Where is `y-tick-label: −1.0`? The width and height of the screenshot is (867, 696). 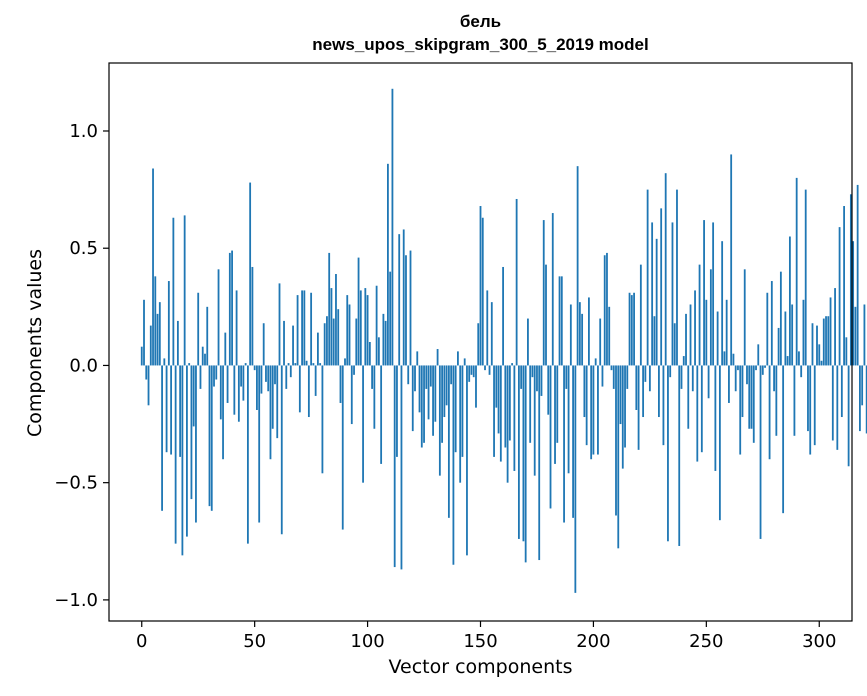
y-tick-label: −1.0 is located at coordinates (76, 600).